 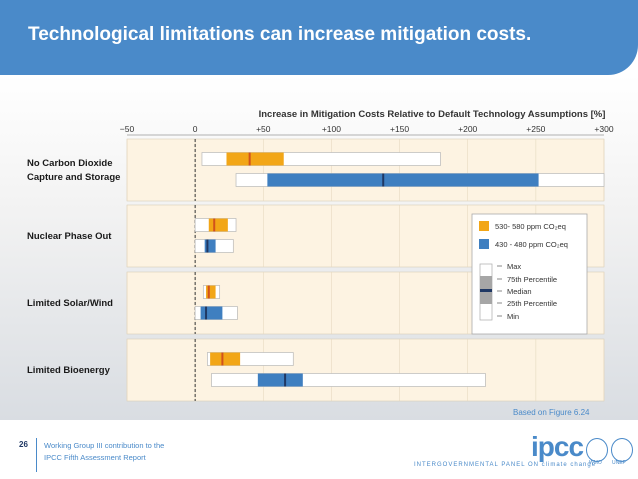 What do you see at coordinates (603, 129) in the screenshot?
I see `x-tick-label: +300` at bounding box center [603, 129].